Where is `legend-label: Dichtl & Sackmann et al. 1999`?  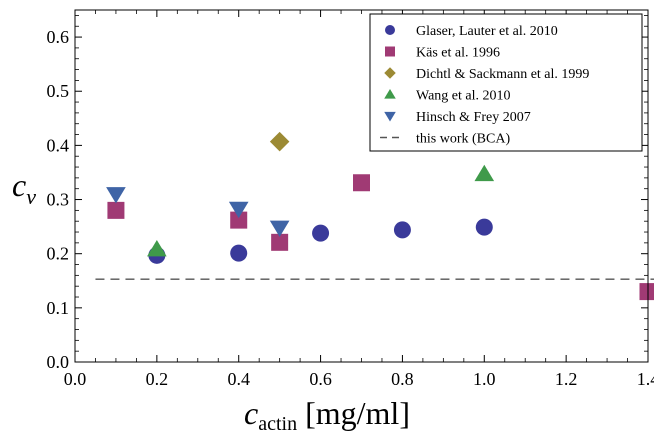
legend-label: Dichtl & Sackmann et al. 1999 is located at coordinates (502, 74).